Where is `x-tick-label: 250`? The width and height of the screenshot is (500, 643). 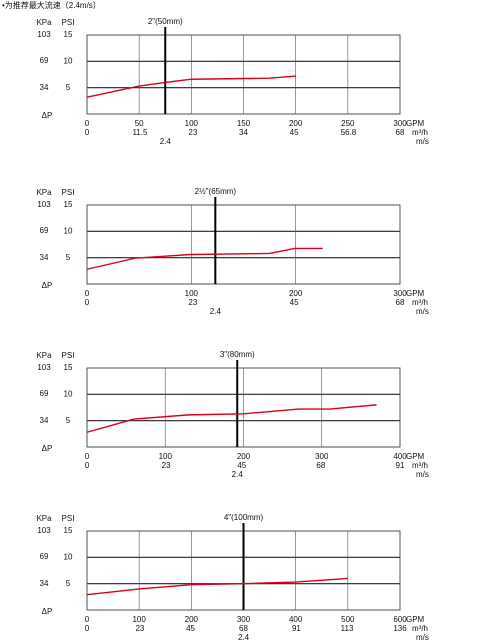 x-tick-label: 250 is located at coordinates (348, 123).